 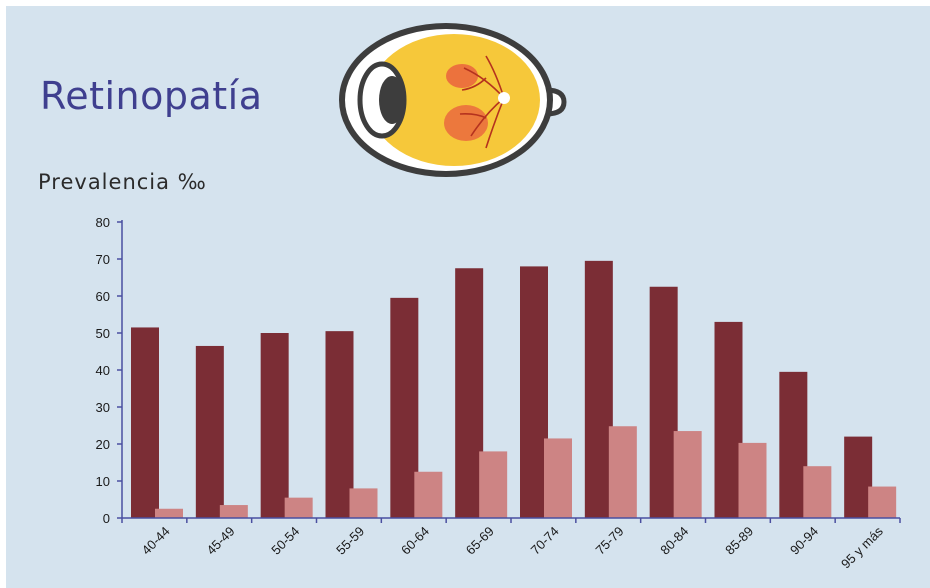 What do you see at coordinates (858, 477) in the screenshot?
I see `bar-series1-95 y más` at bounding box center [858, 477].